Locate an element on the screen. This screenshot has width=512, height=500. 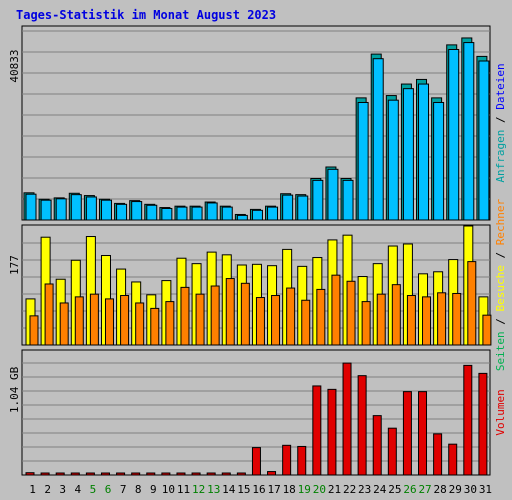
x-tick-day-18: 18 is located at coordinates (289, 489).